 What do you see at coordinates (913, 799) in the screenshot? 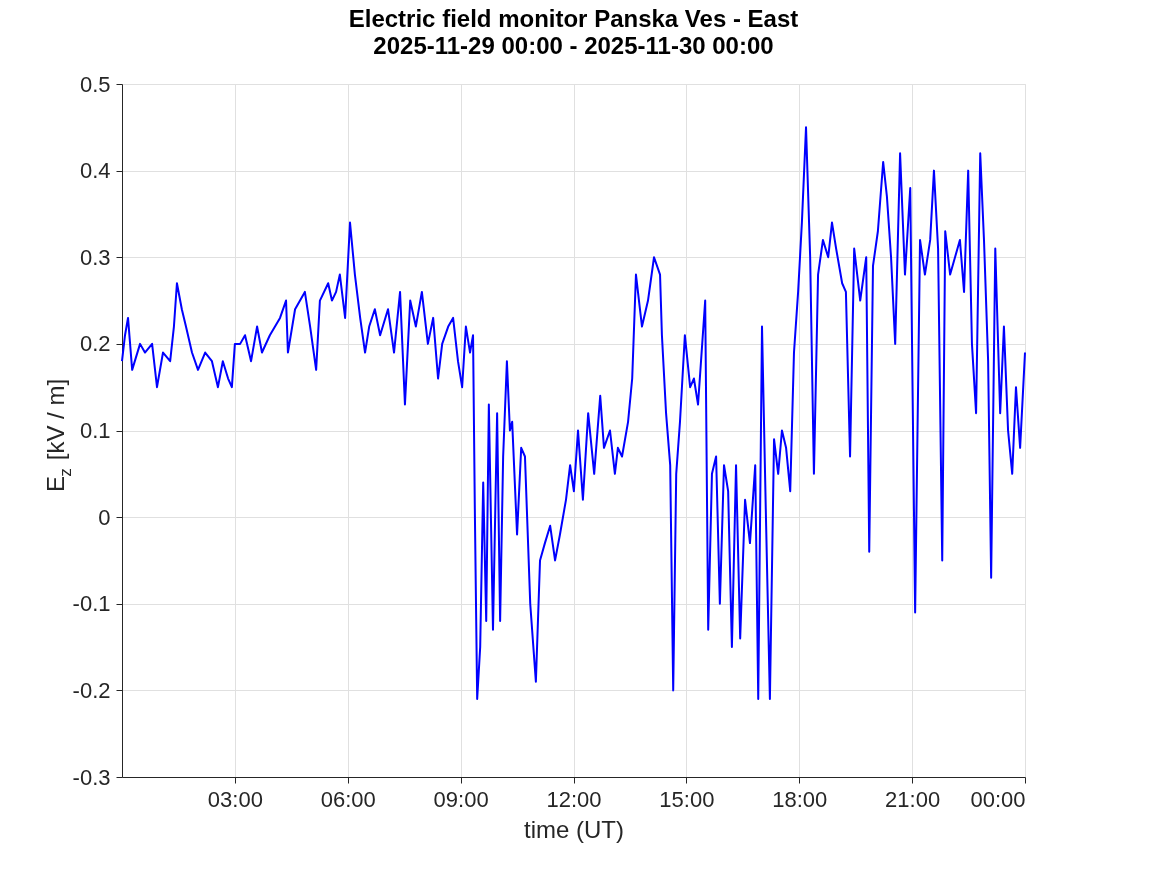
I see `x-tick-label: 21:00` at bounding box center [913, 799].